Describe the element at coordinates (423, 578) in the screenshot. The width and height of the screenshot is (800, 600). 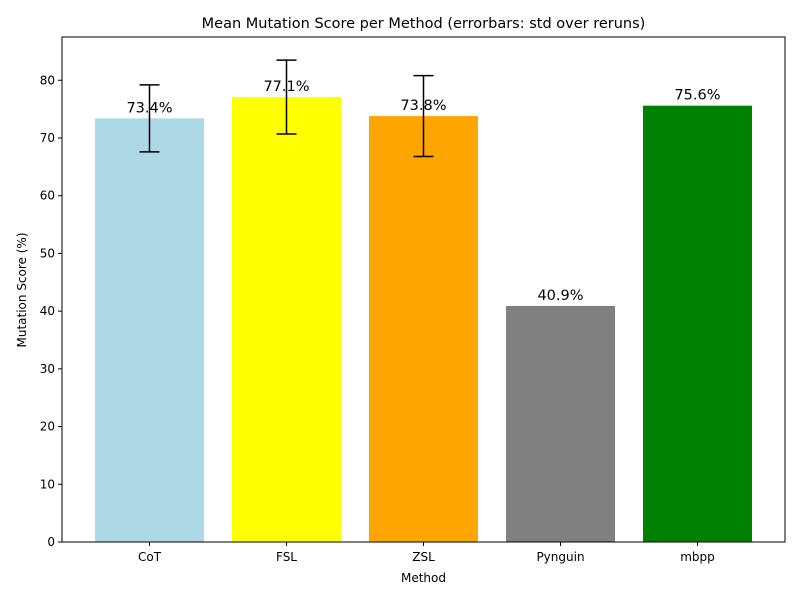
I see `x-axis-label: Method` at that location.